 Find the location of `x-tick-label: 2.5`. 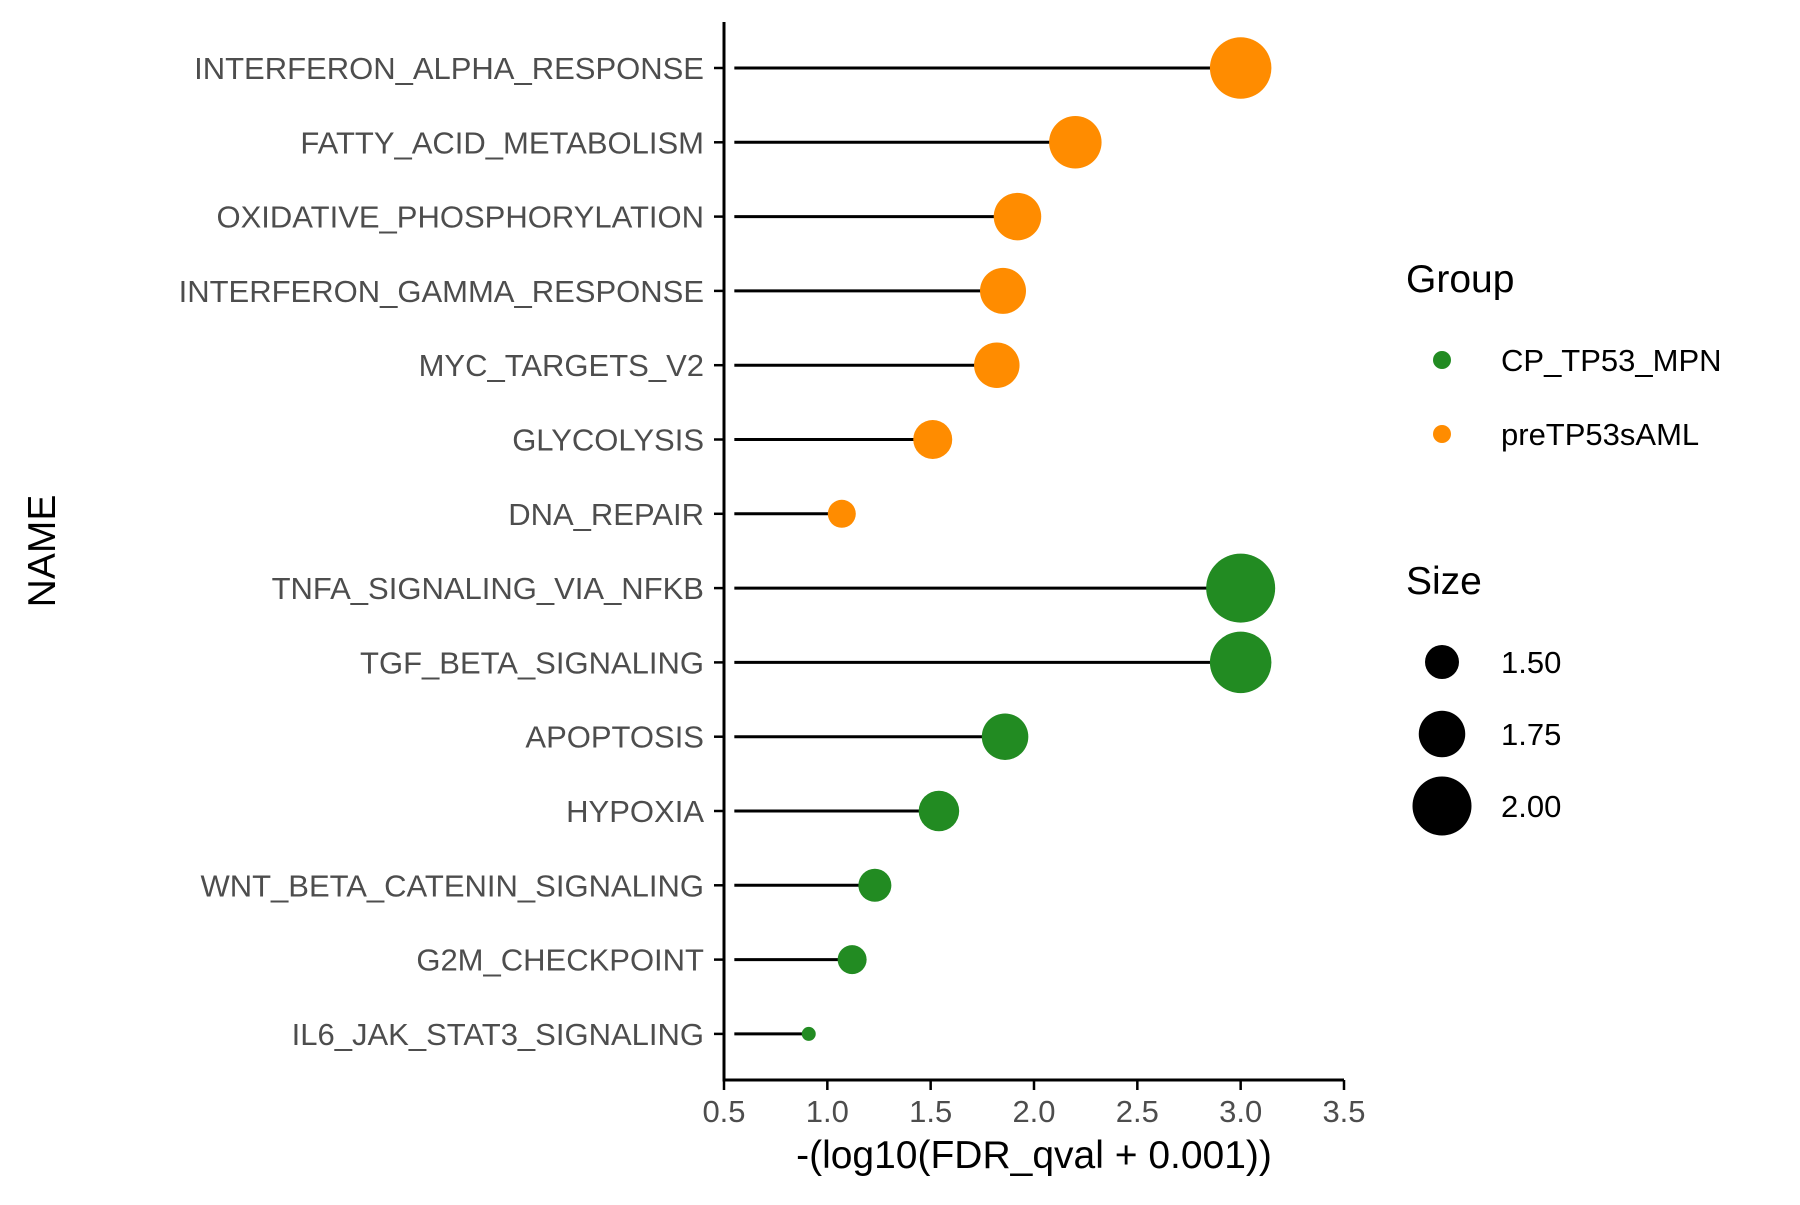

x-tick-label: 2.5 is located at coordinates (1137, 1111).